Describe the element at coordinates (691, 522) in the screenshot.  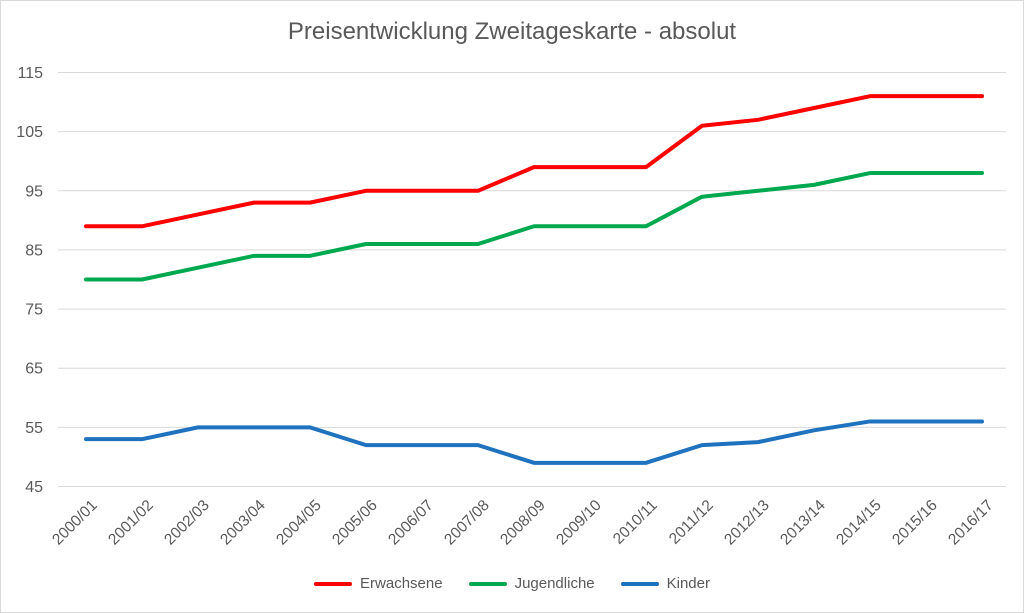
I see `x-axis-tick-label: 2011/12` at that location.